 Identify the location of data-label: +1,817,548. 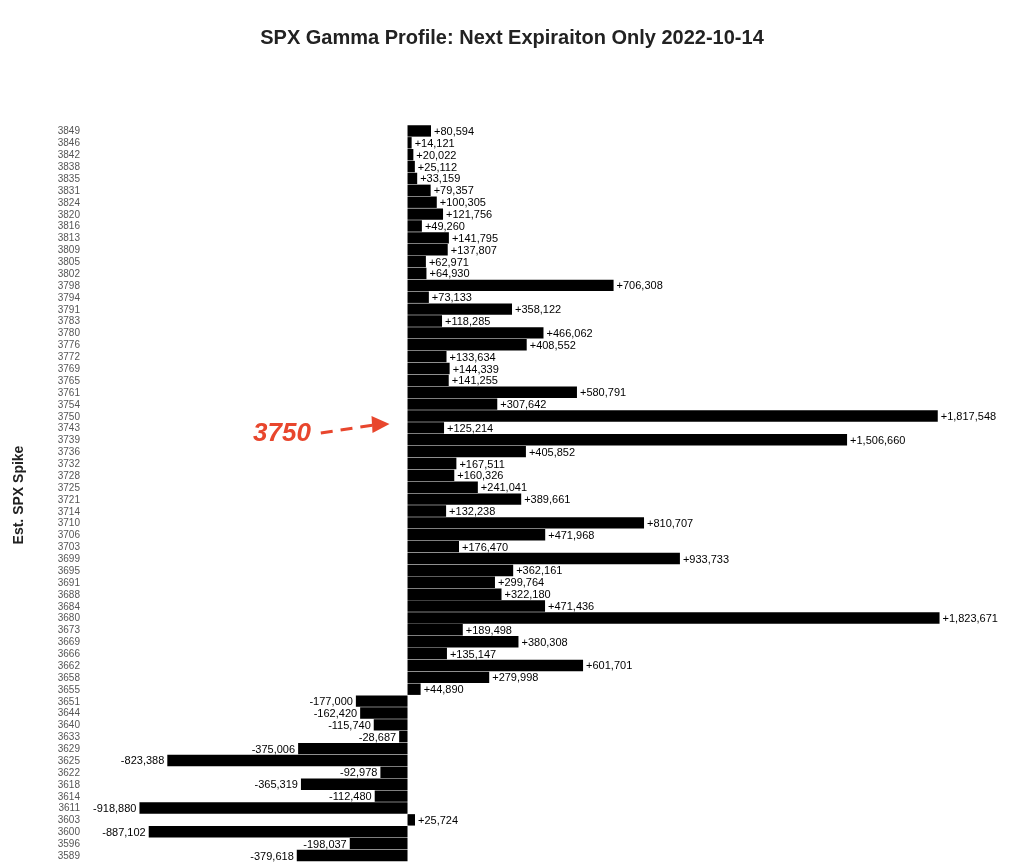
(968, 416).